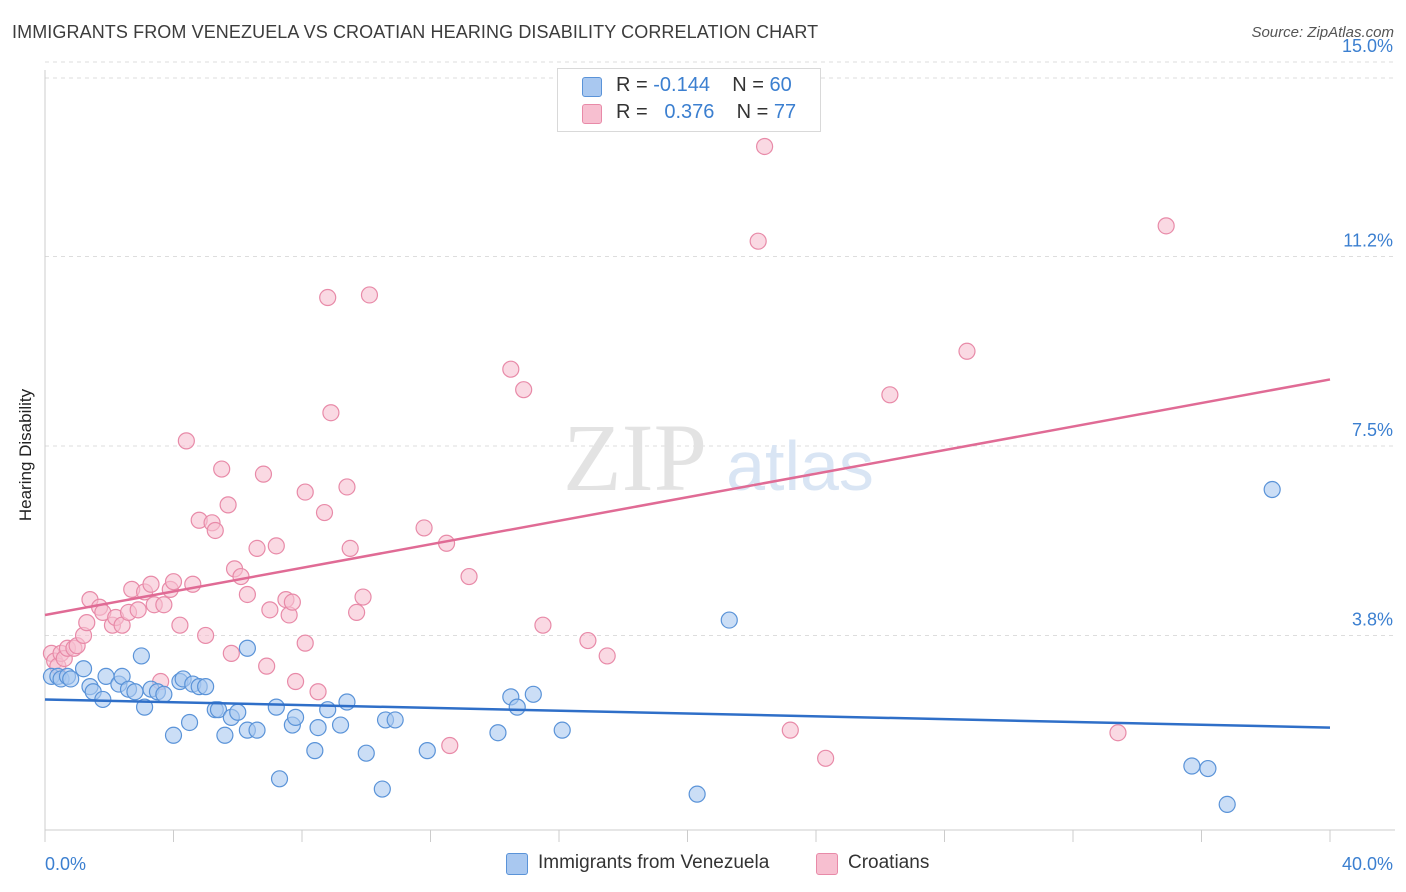 The image size is (1406, 892). Describe the element at coordinates (517, 864) in the screenshot. I see `bottom-legend-swatch-venezuela` at that location.